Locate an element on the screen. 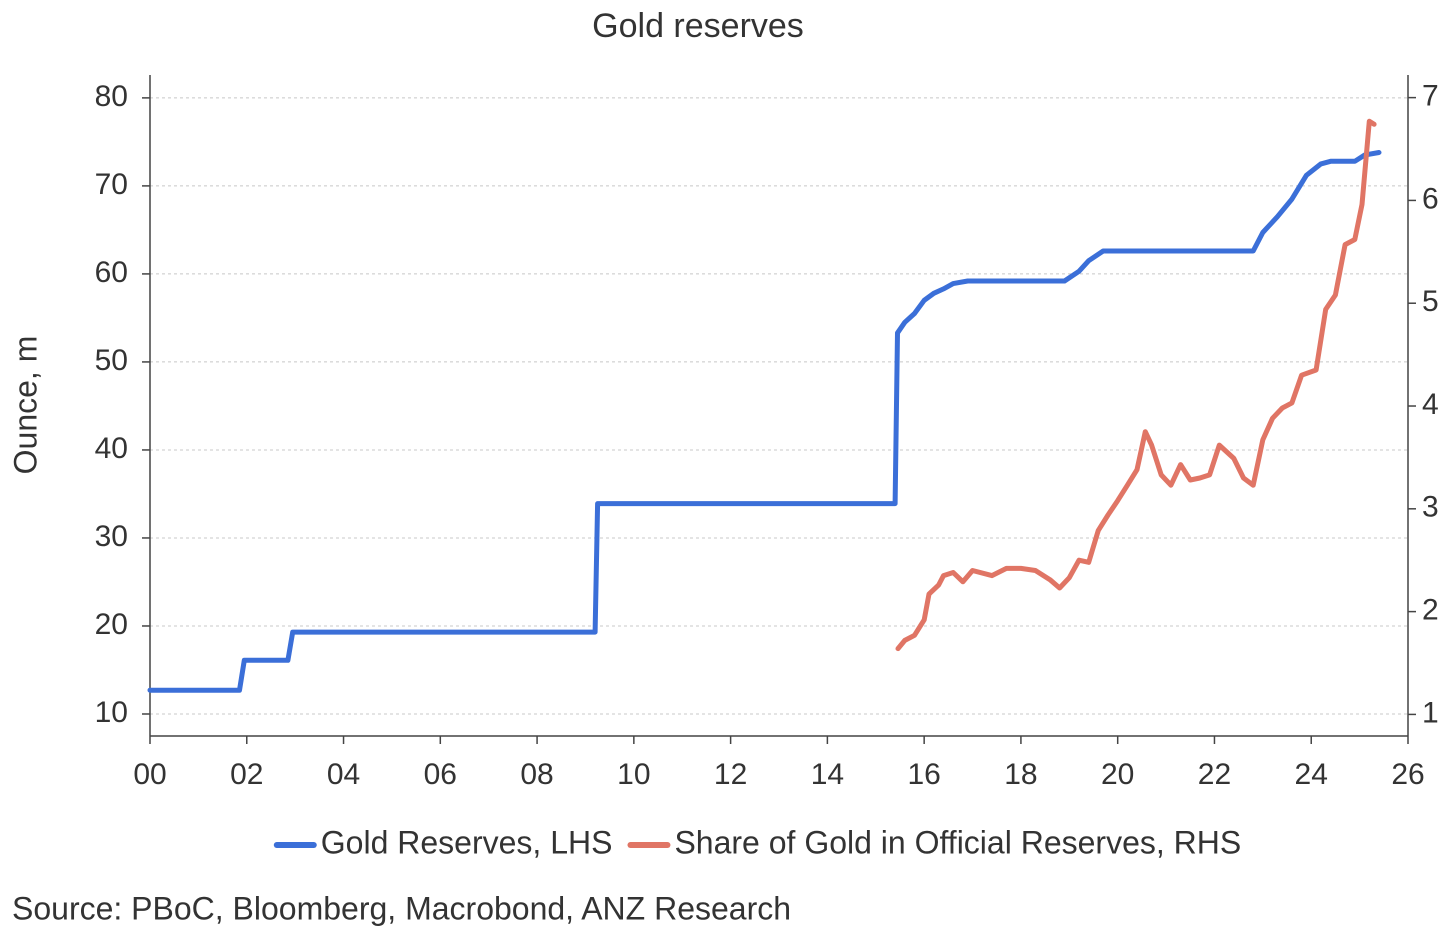 This screenshot has height=938, width=1456. y-axis-label: Ounce, m is located at coordinates (25, 405).